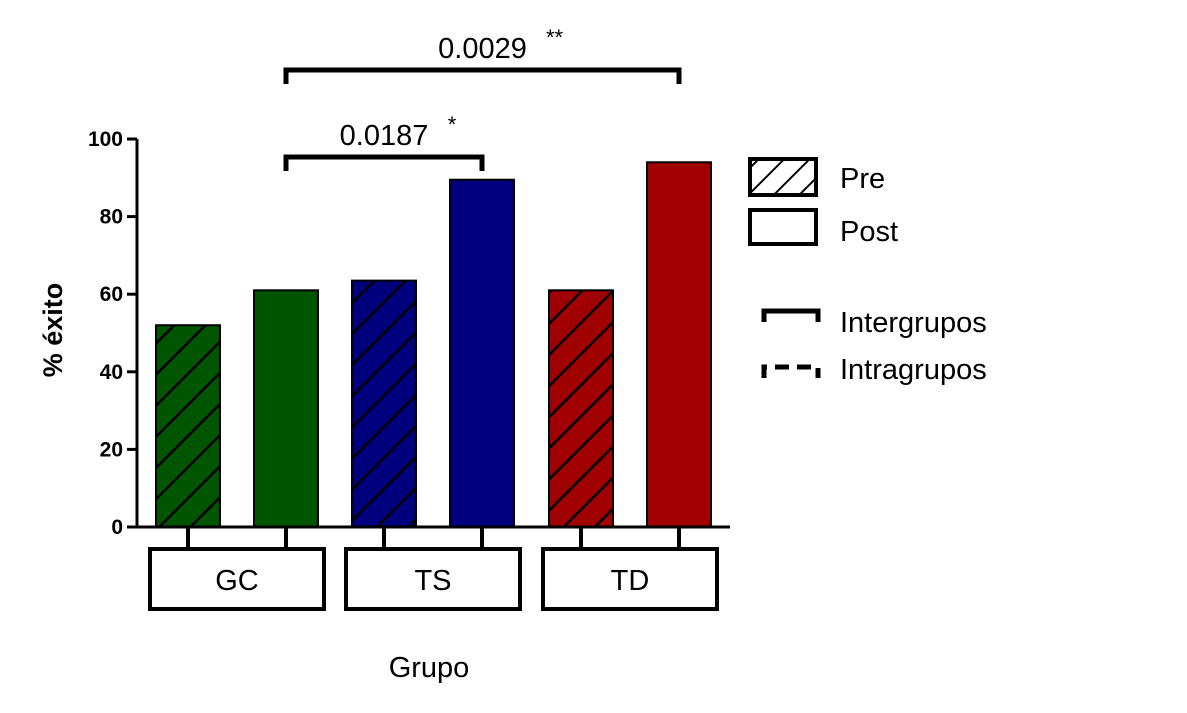 This screenshot has height=713, width=1187. Describe the element at coordinates (117, 527) in the screenshot. I see `y-tick-label: 0` at that location.